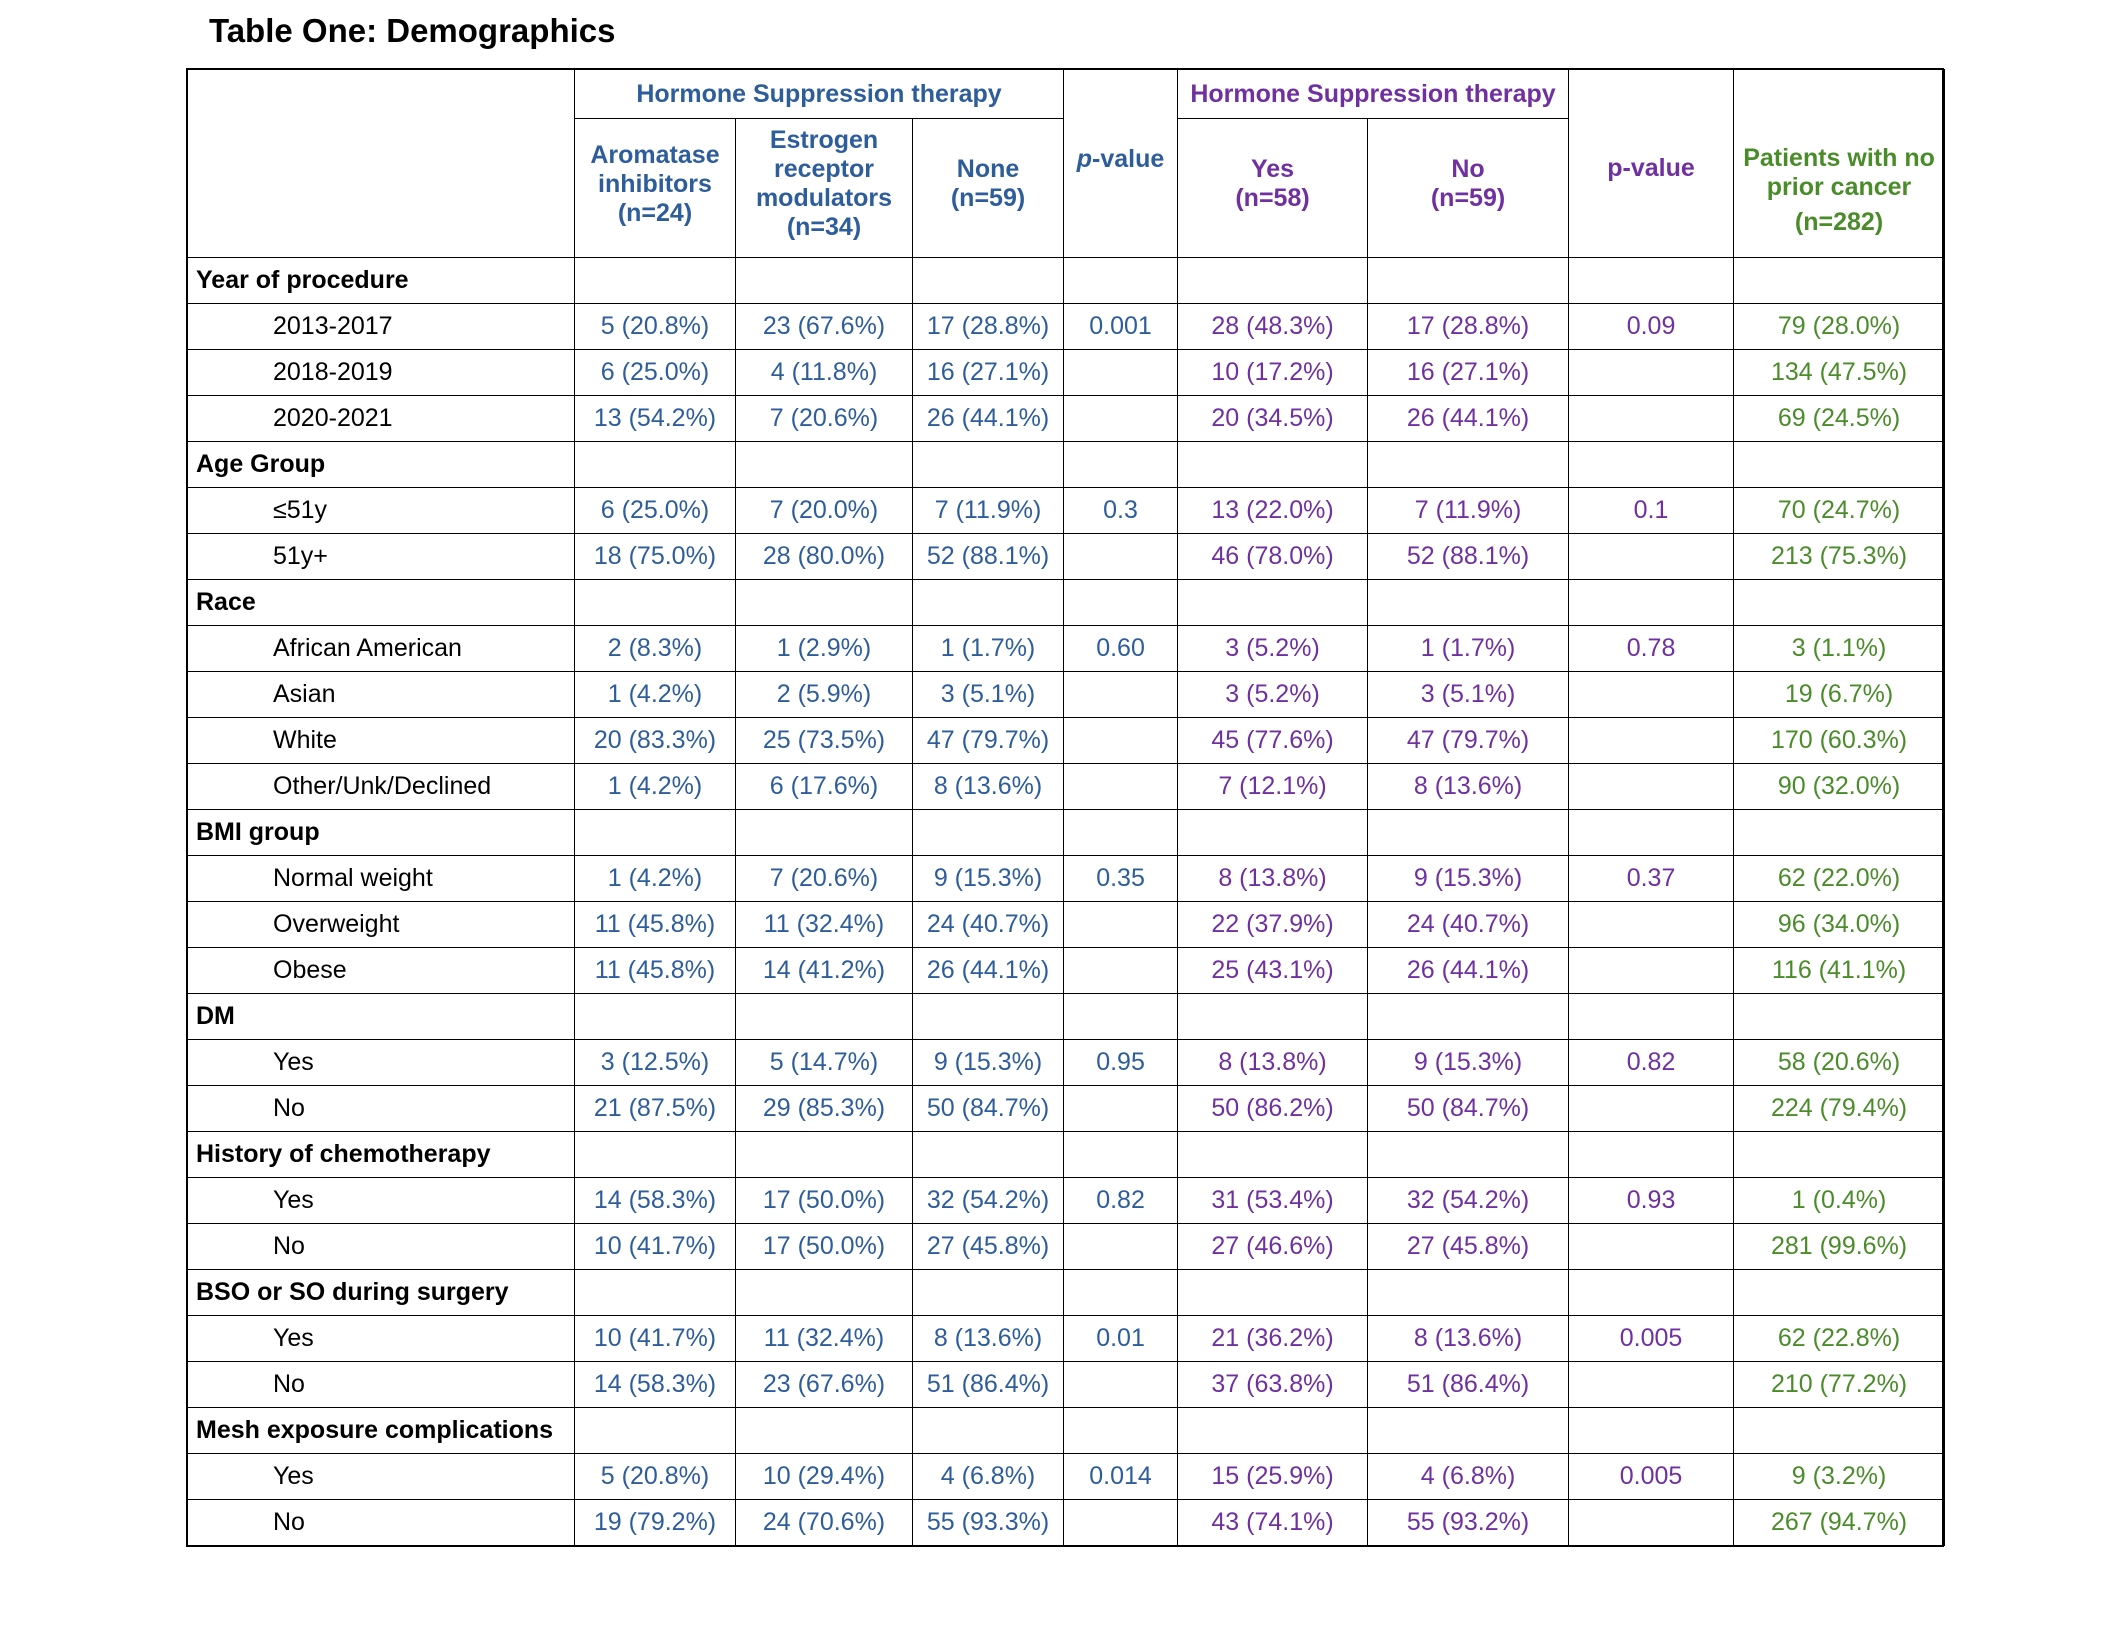 The image size is (2120, 1632). What do you see at coordinates (655, 1522) in the screenshot?
I see `cell-aromatase: 19 (79.2%)` at bounding box center [655, 1522].